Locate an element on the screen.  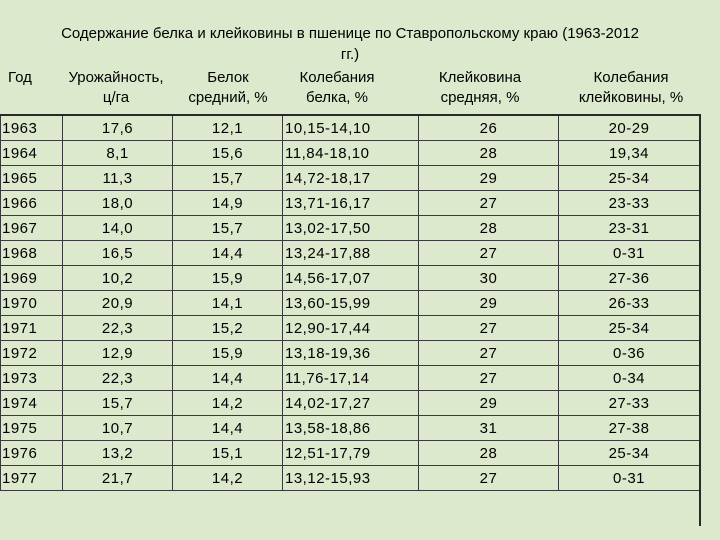
cell-protein-fluctuation: 13,71-16,17 is located at coordinates (350, 203).